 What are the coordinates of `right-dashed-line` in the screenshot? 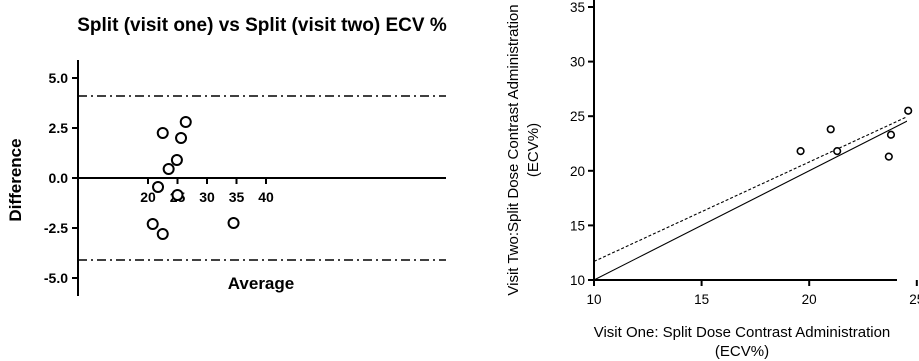 It's located at (750, 189).